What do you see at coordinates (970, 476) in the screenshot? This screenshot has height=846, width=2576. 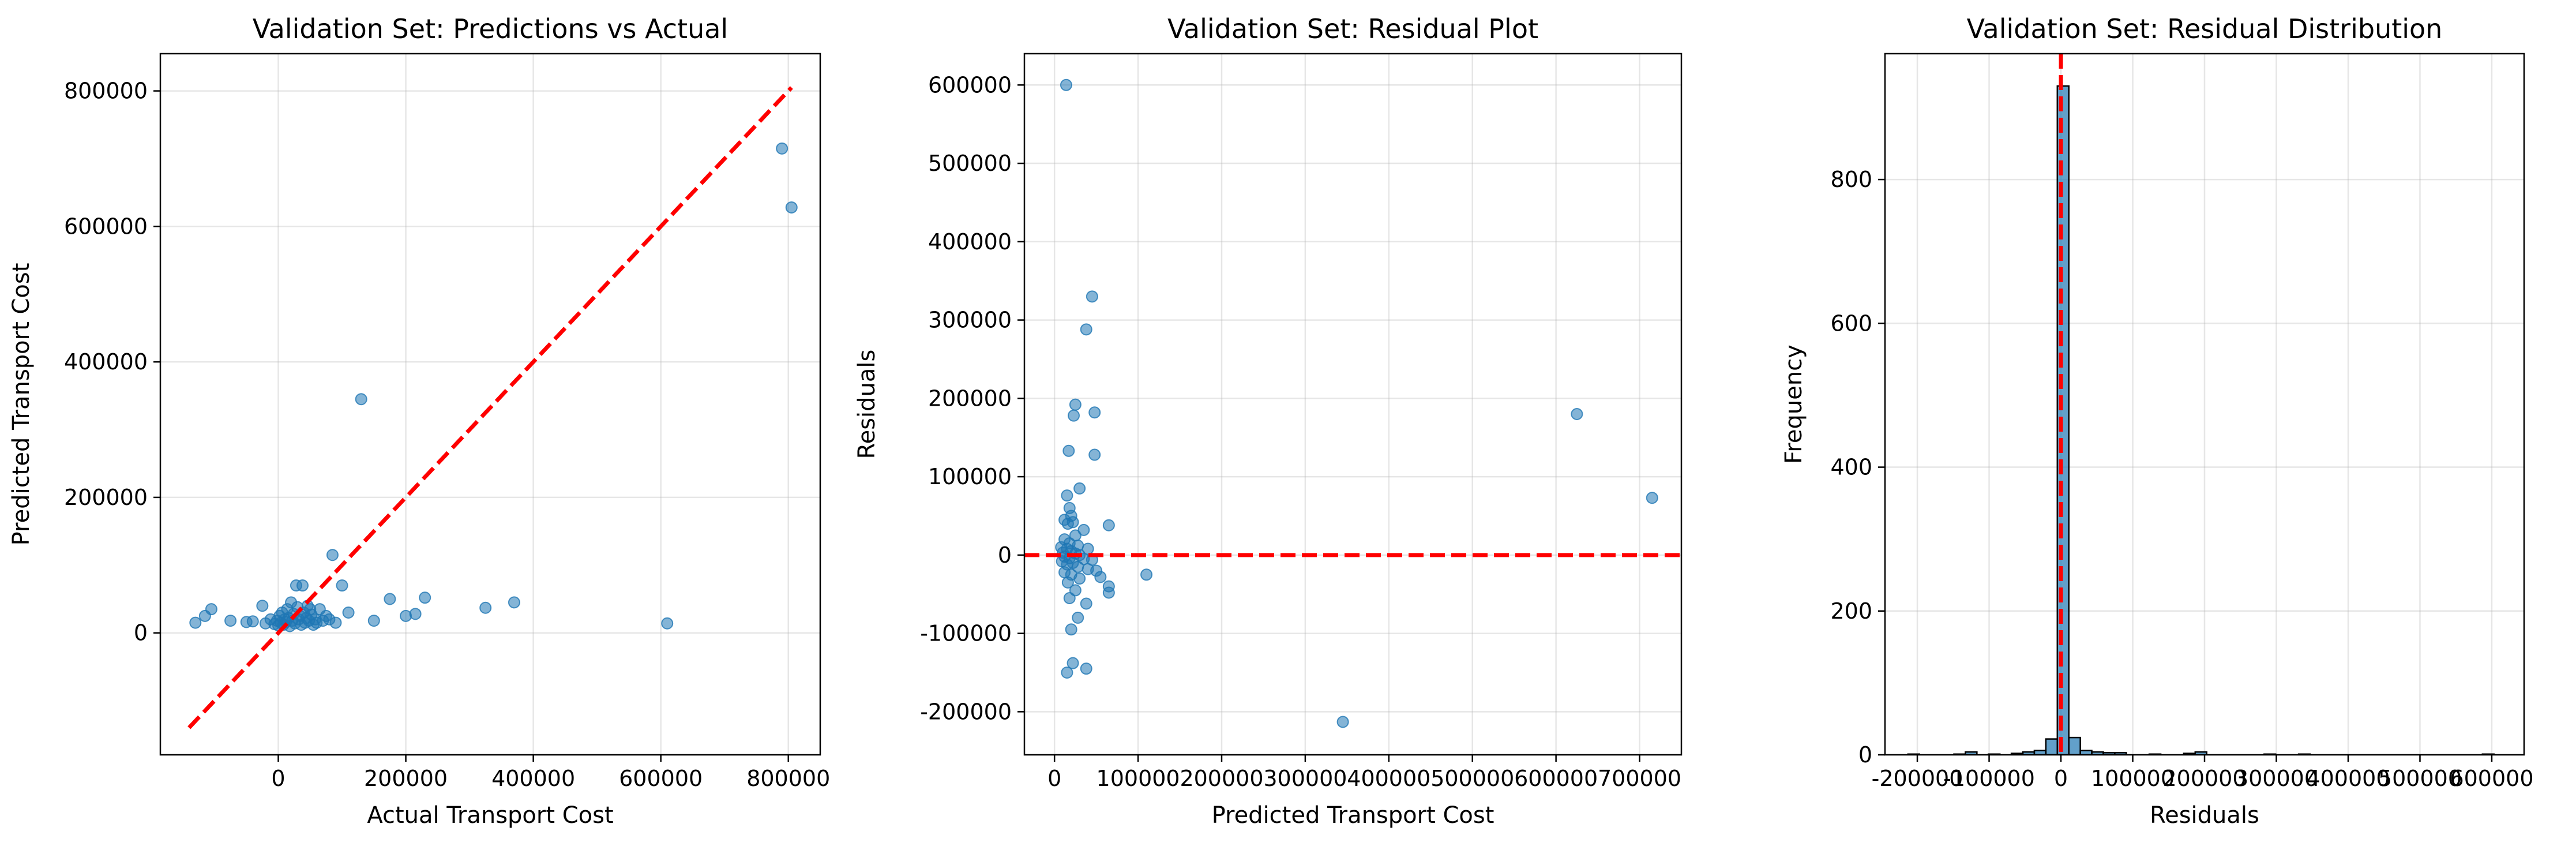 I see `y-tick-label: 100000` at bounding box center [970, 476].